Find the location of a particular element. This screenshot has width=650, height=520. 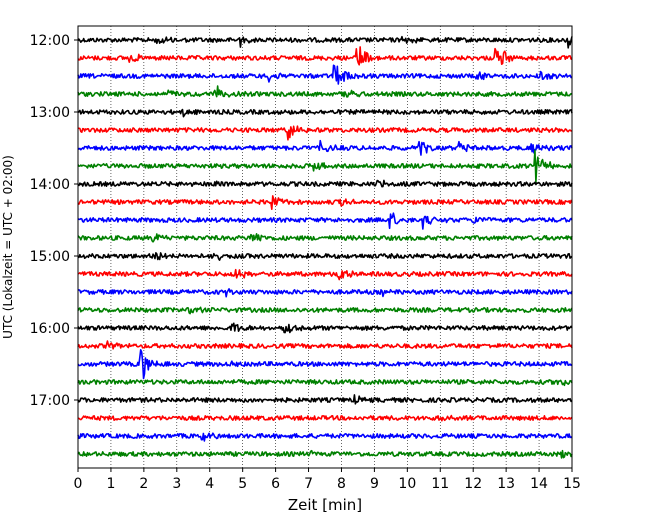

x-tick-label: 6 is located at coordinates (275, 484).